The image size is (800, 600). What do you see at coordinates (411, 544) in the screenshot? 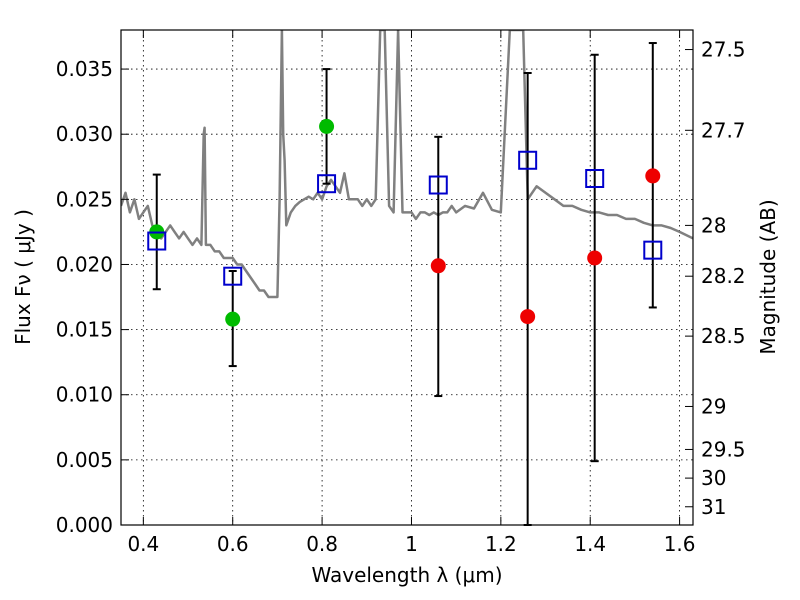
I see `x-tick-label: 1` at bounding box center [411, 544].